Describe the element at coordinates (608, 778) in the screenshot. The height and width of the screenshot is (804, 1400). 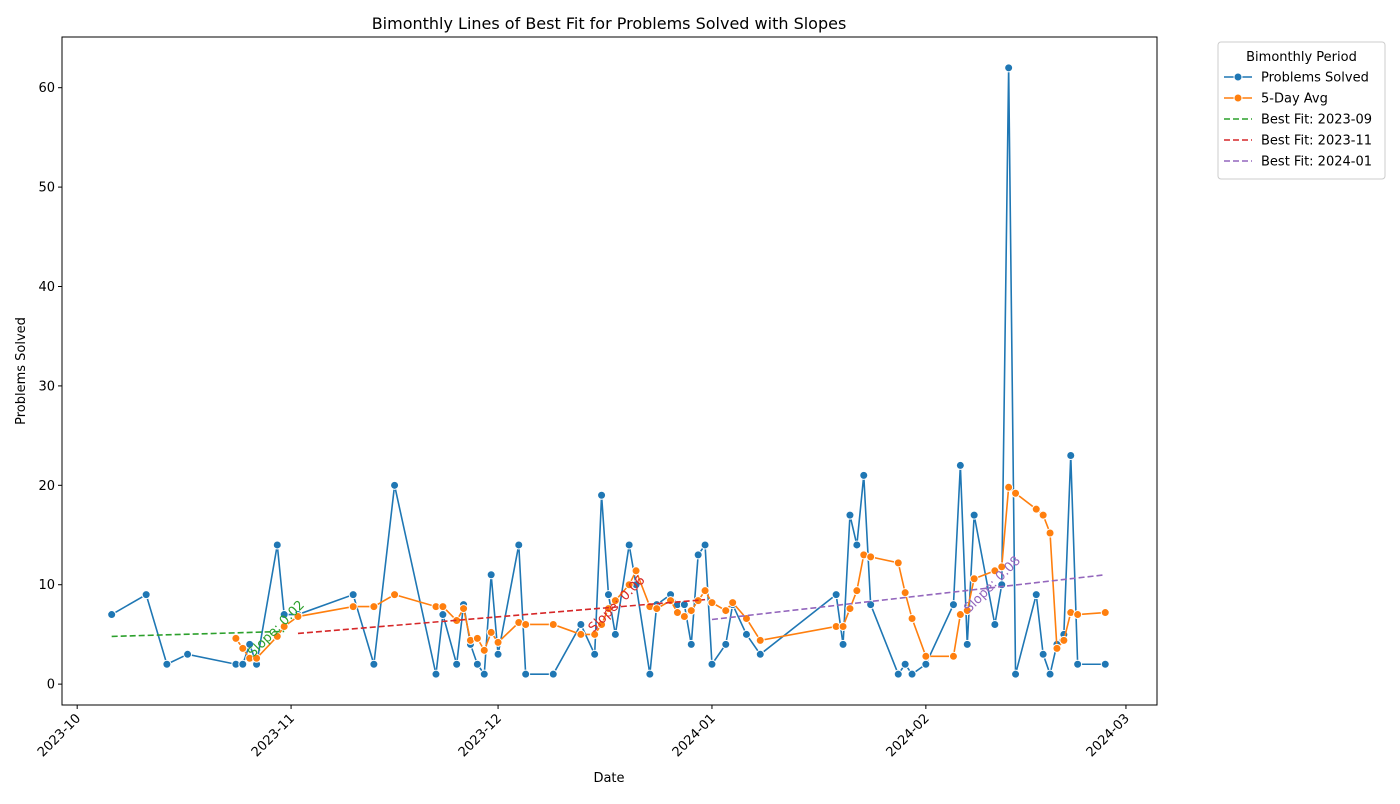
I see `x-axis-label: Date` at that location.